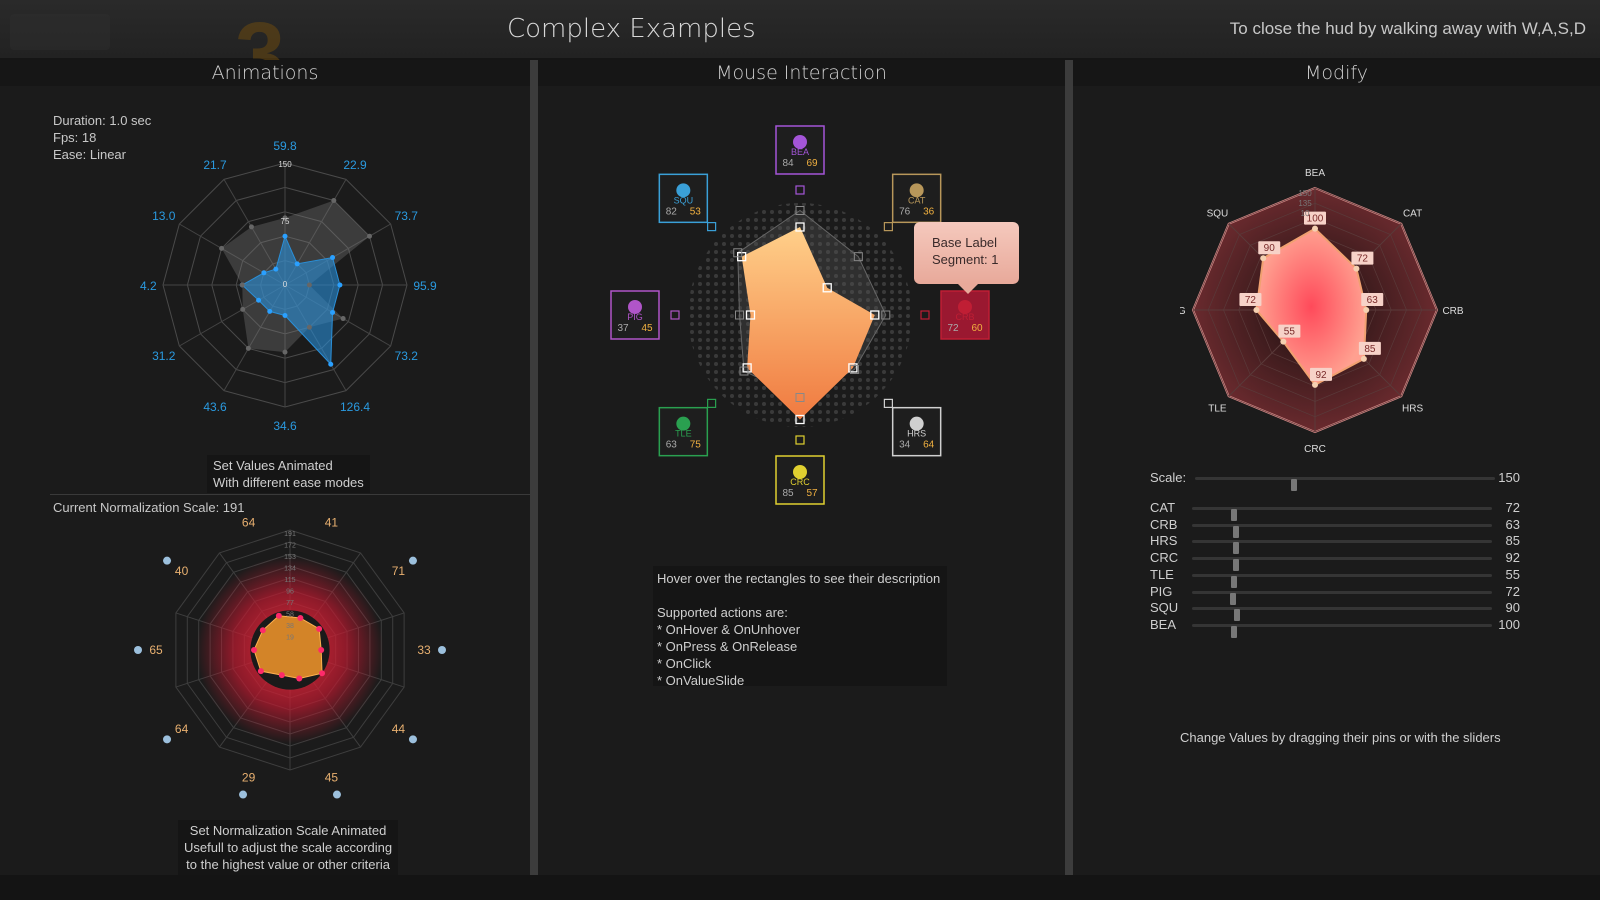  What do you see at coordinates (289, 580) in the screenshot?
I see `tick-label: 115` at bounding box center [289, 580].